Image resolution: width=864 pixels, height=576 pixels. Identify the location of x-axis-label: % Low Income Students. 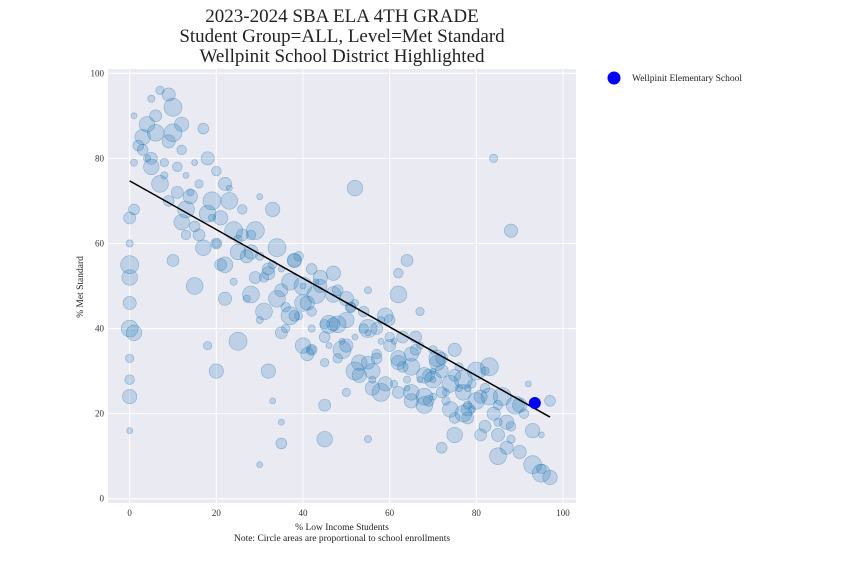
(342, 528).